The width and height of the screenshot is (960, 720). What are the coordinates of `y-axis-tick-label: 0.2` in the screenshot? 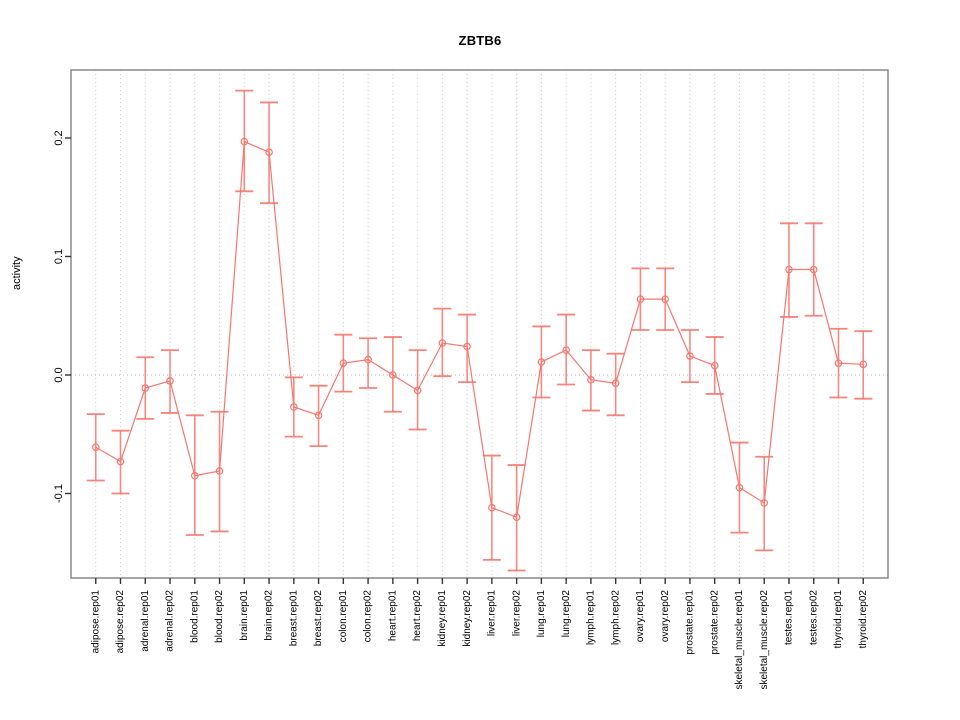 It's located at (59, 137).